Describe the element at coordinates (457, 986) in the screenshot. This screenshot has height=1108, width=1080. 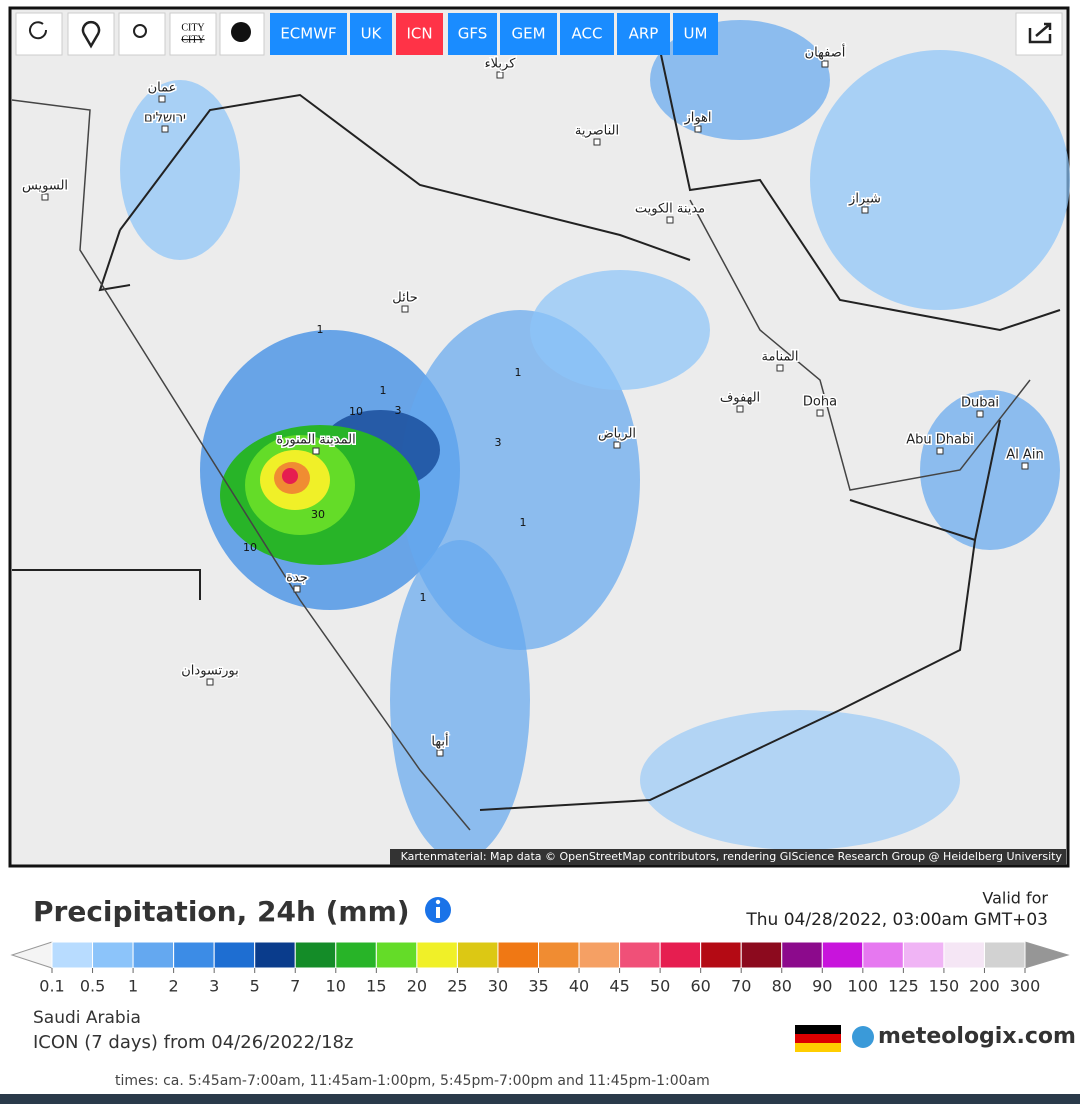
I see `colorbar-label: 25` at that location.